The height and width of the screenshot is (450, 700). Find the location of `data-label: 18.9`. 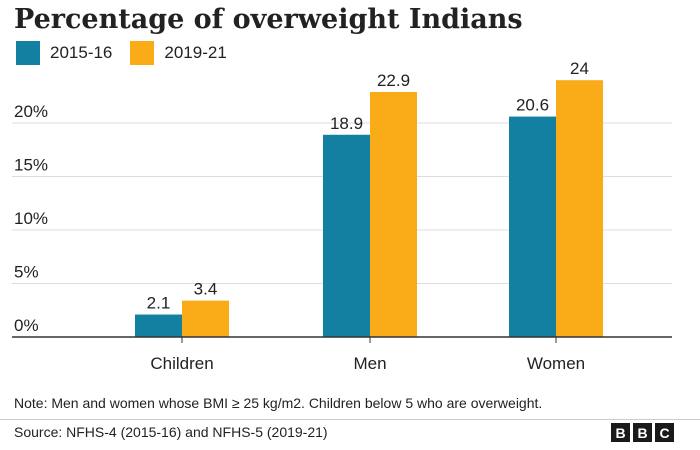

data-label: 18.9 is located at coordinates (346, 123).